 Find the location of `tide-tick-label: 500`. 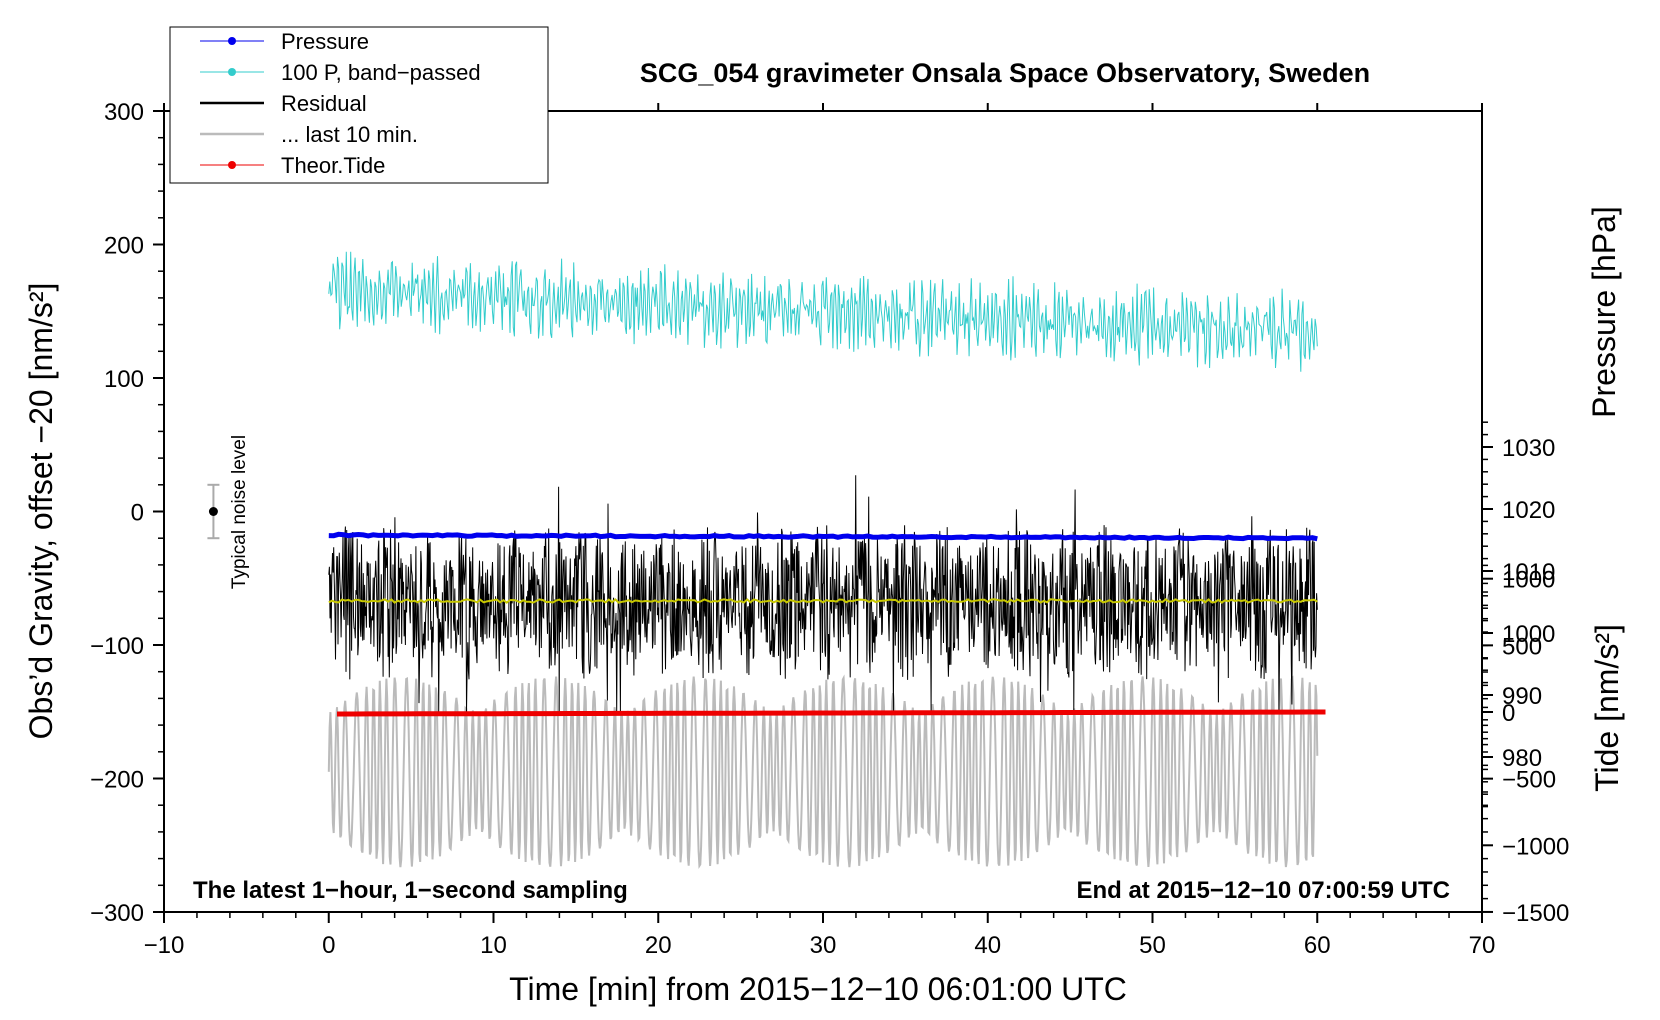

tide-tick-label: 500 is located at coordinates (1522, 646).